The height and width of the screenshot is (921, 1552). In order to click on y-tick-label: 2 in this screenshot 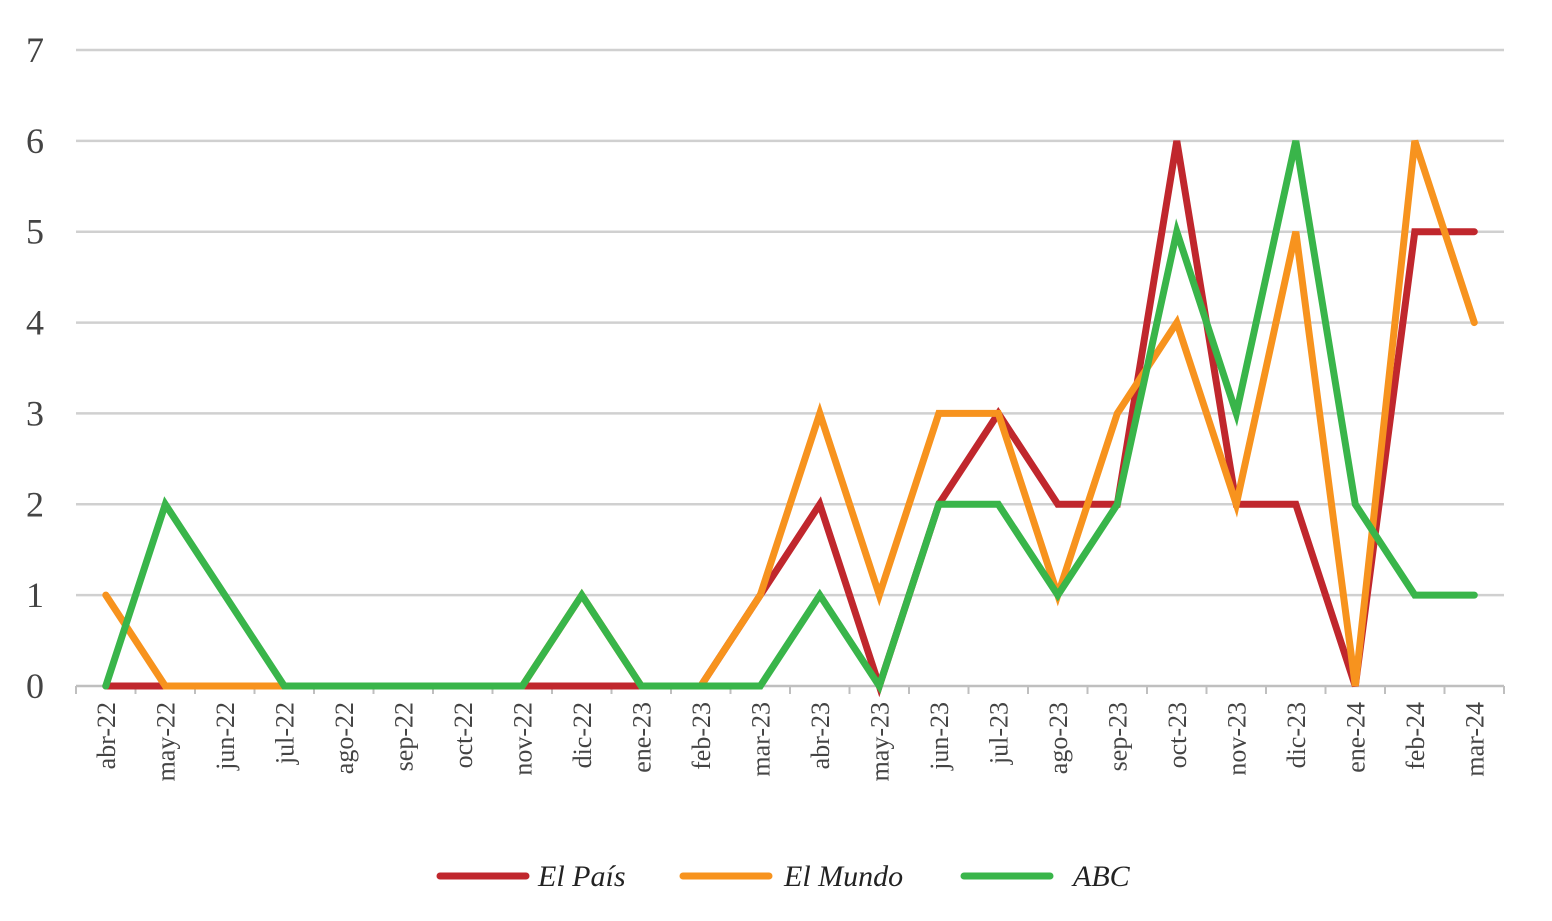, I will do `click(35, 504)`.